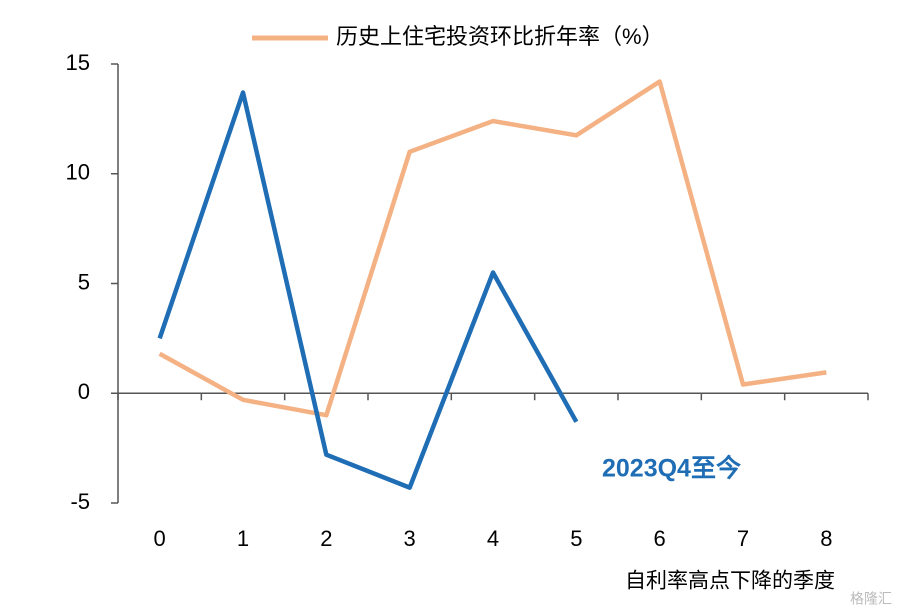 The width and height of the screenshot is (898, 614). What do you see at coordinates (78, 62) in the screenshot?
I see `y-tick-label: 15` at bounding box center [78, 62].